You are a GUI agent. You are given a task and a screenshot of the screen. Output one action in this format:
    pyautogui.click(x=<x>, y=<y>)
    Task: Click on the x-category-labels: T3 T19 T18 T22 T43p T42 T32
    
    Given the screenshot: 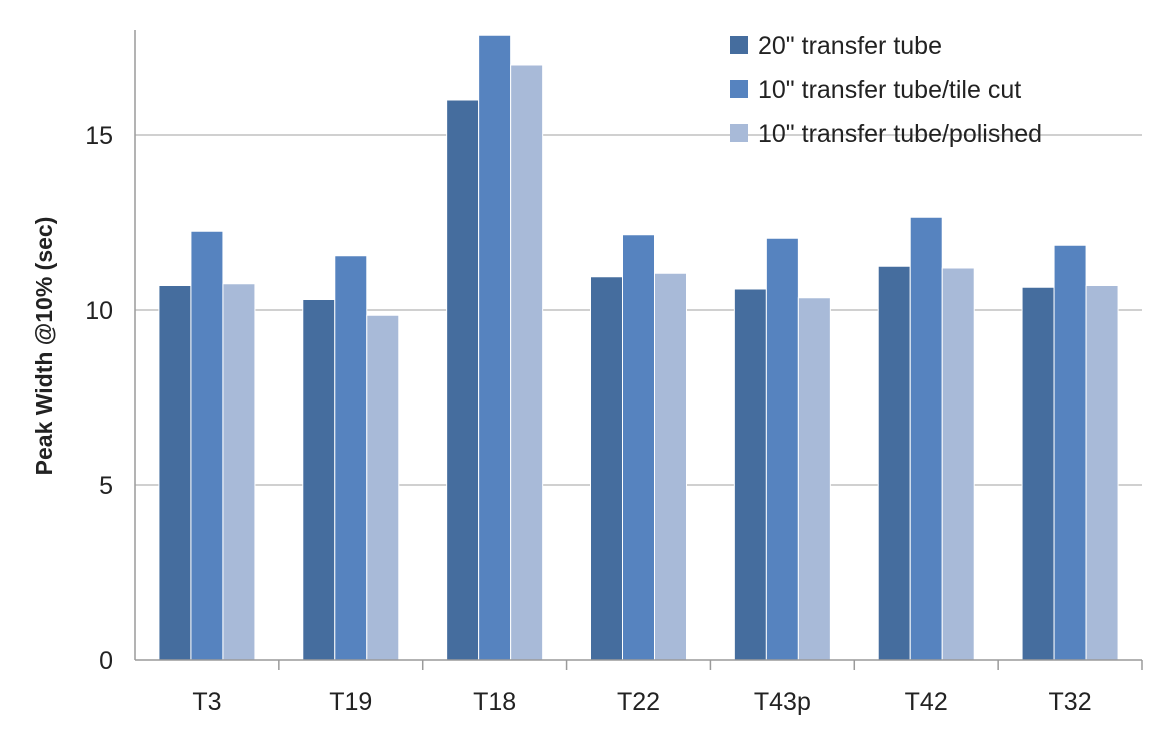 What is the action you would take?
    pyautogui.click(x=641, y=702)
    